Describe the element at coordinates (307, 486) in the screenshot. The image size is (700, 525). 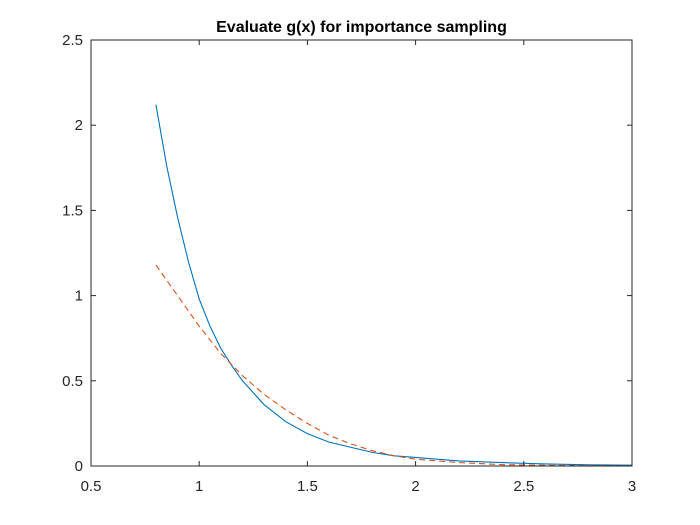
I see `x-tick-label: 1.5` at that location.